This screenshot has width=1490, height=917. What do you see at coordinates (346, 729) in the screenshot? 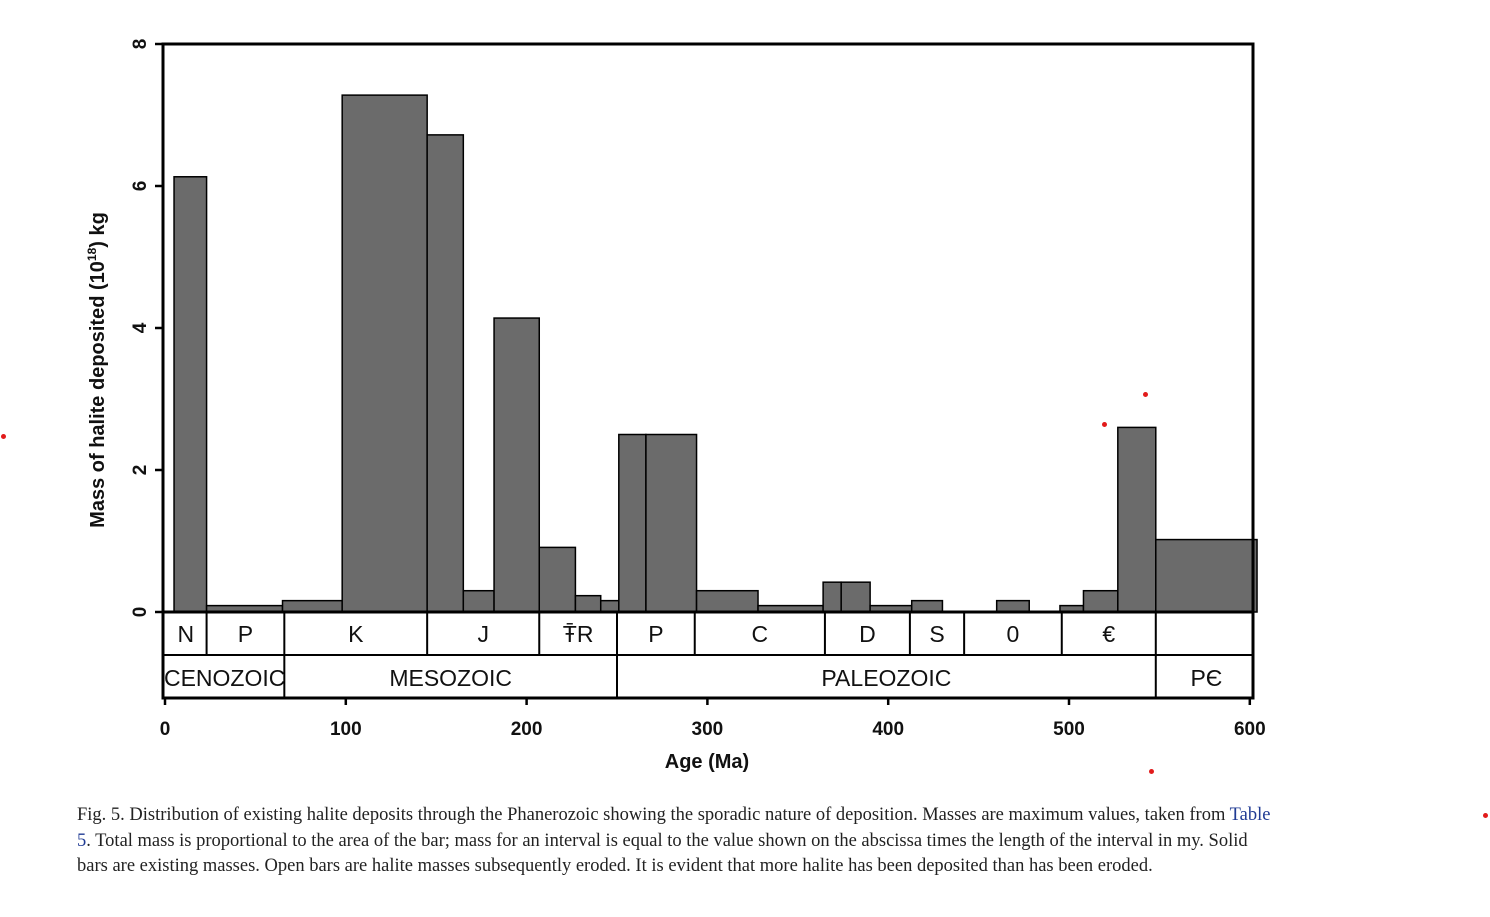
I see `x-tick-label: 100` at bounding box center [346, 729].